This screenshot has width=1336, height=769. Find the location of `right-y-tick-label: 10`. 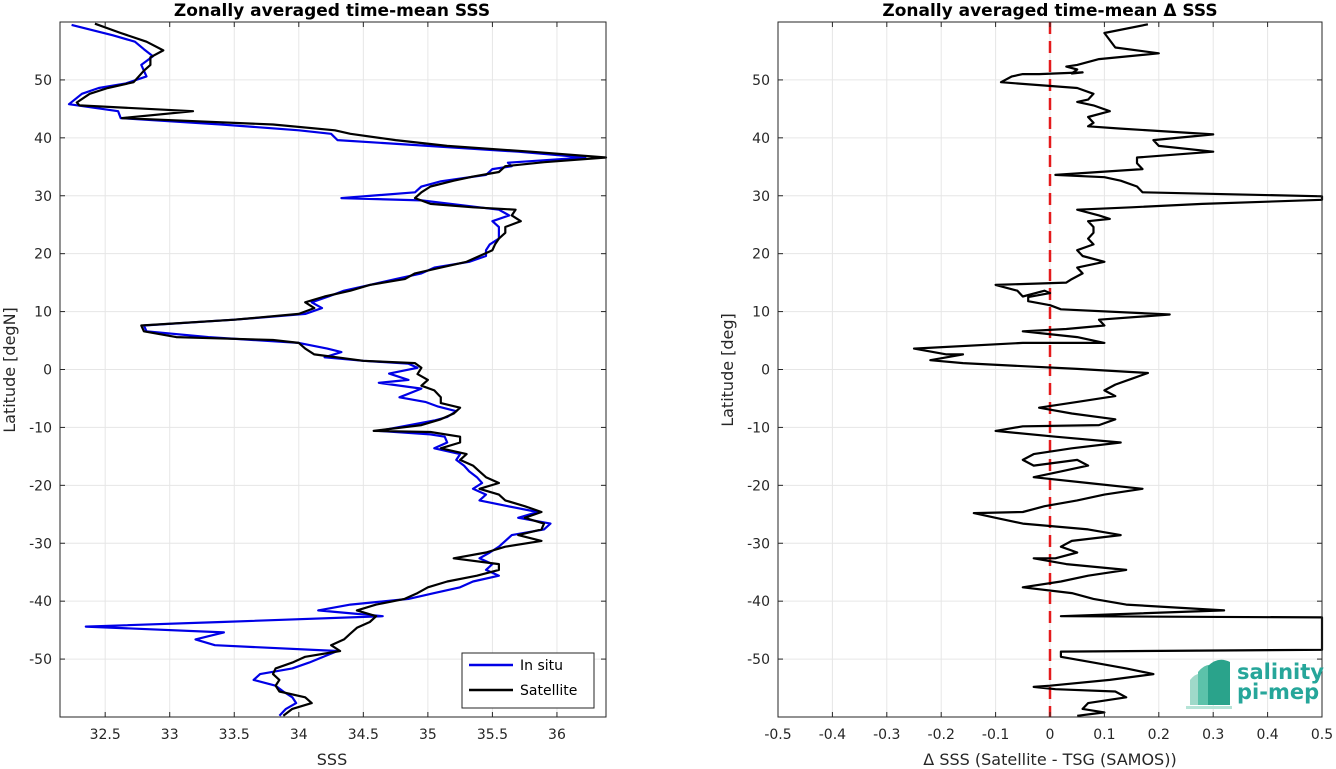

right-y-tick-label: 10 is located at coordinates (761, 313).